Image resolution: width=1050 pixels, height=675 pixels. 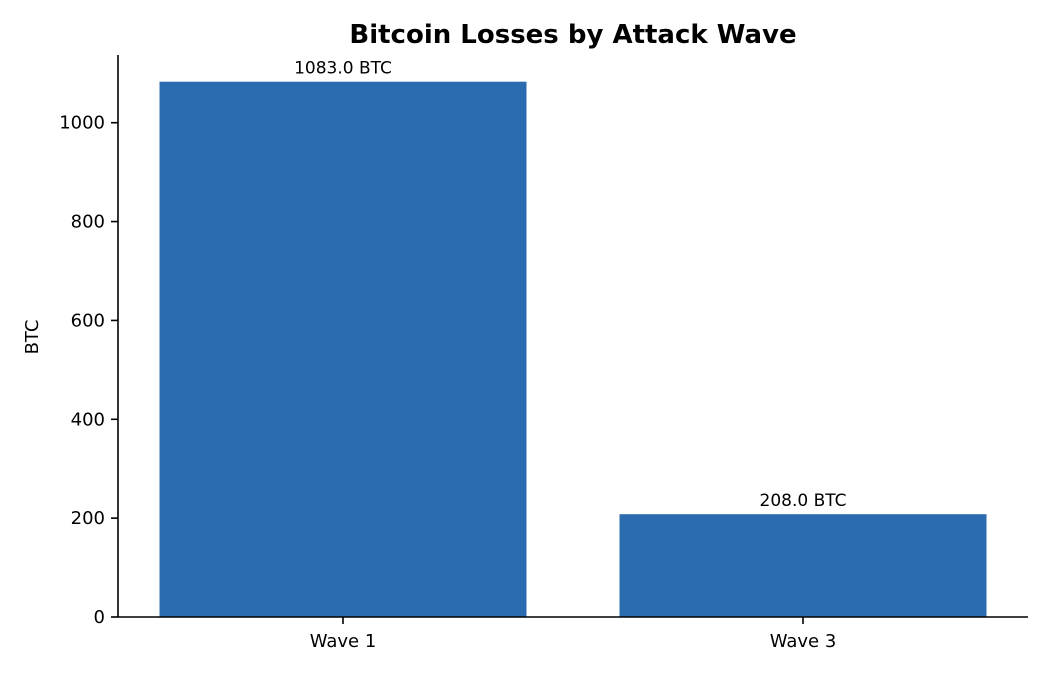 What do you see at coordinates (88, 370) in the screenshot?
I see `y-ticks-group: 0 200 400 600 800 1000` at bounding box center [88, 370].